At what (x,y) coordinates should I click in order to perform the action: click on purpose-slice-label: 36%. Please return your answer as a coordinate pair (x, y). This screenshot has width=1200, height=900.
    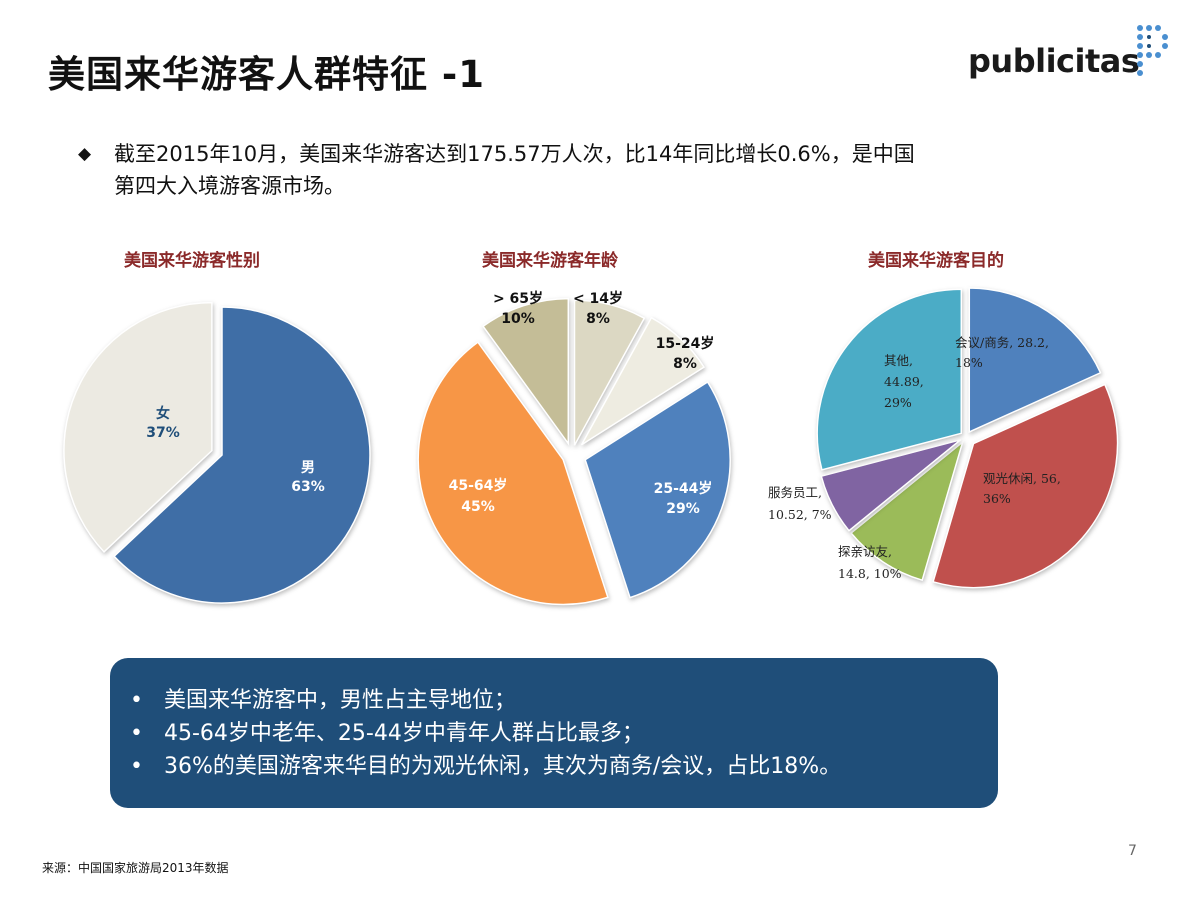
    Looking at the image, I should click on (997, 498).